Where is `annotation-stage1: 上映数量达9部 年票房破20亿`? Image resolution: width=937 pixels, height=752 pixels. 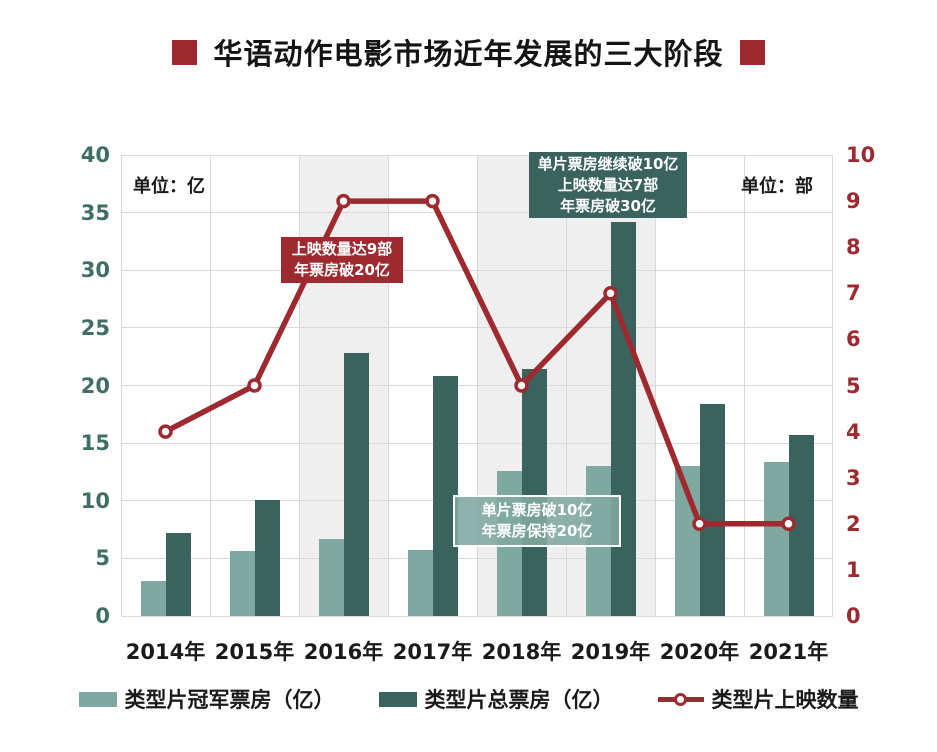
annotation-stage1: 上映数量达9部 年票房破20亿 is located at coordinates (342, 260).